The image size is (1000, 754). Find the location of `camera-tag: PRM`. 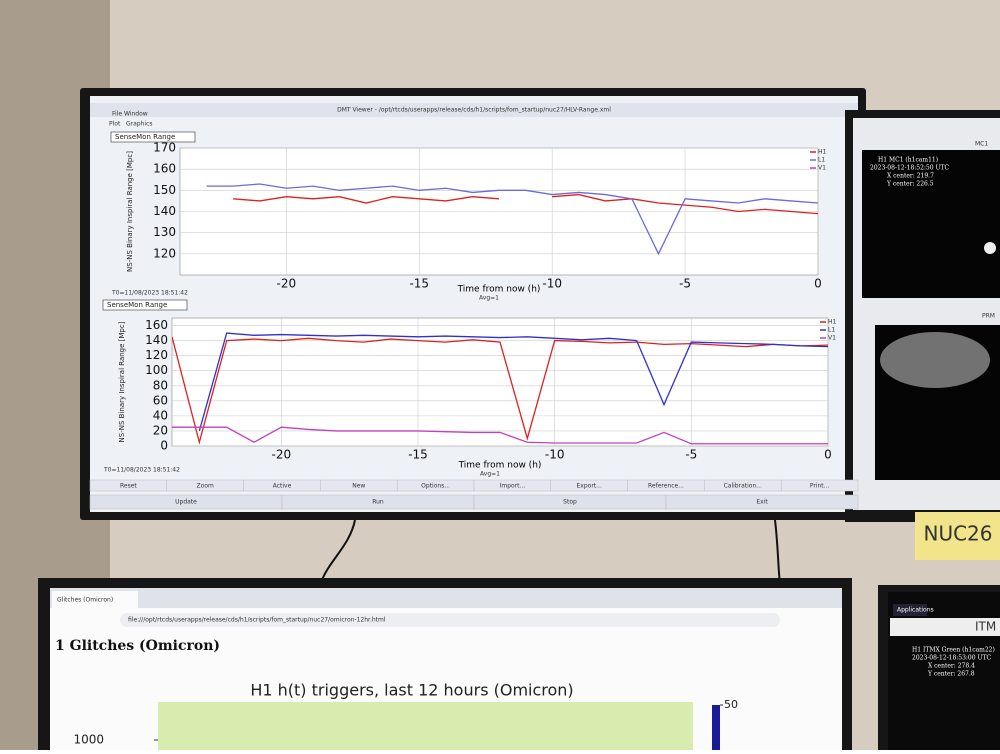

camera-tag: PRM is located at coordinates (988, 316).